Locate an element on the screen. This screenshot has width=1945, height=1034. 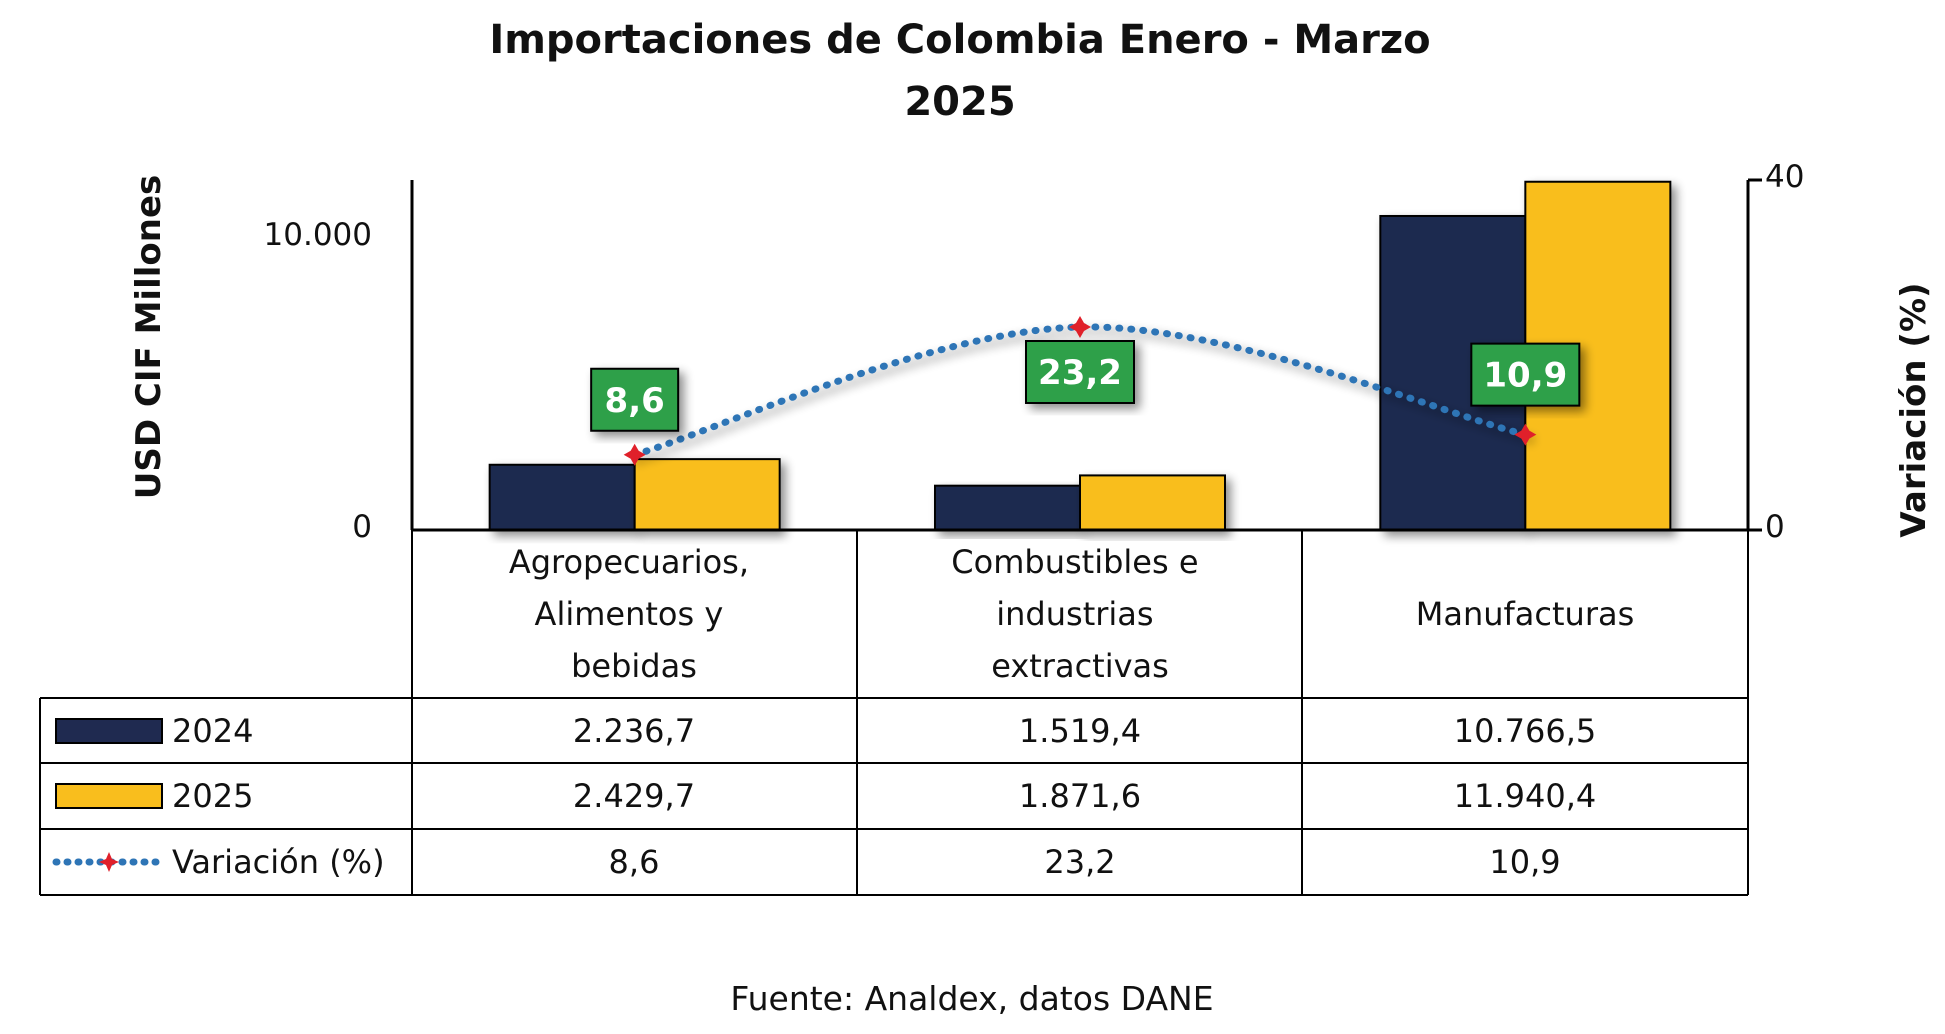
y-tick-10000: 10.000 is located at coordinates (318, 235).